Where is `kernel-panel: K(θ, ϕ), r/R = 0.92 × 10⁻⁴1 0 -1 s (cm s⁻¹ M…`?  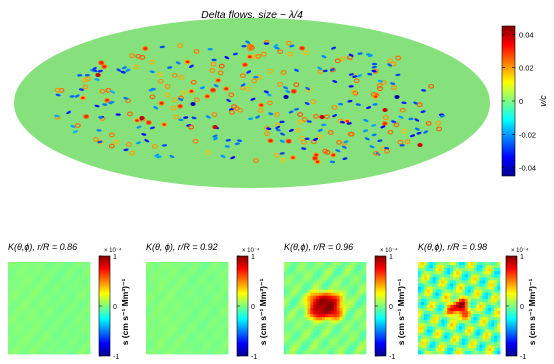
kernel-panel: K(θ, ϕ), r/R = 0.92 × 10⁻⁴1 0 -1 s (cm s⁻¹ M… is located at coordinates (207, 301).